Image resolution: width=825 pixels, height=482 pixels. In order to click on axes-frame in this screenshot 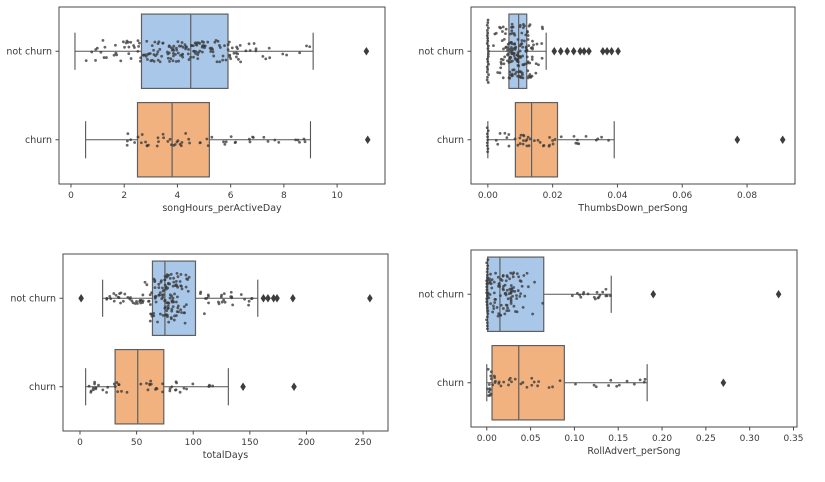, I will do `click(633, 95)`.